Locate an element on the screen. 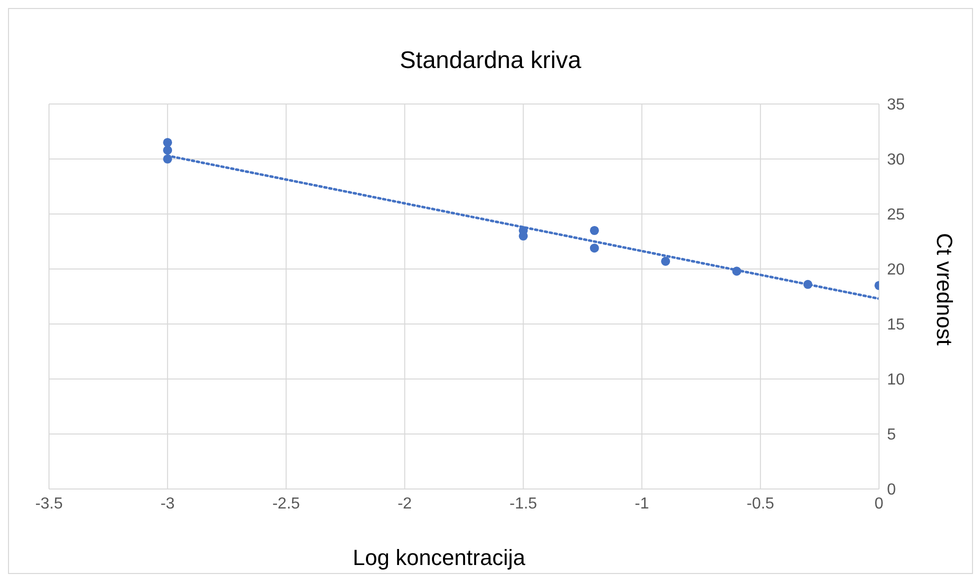 The width and height of the screenshot is (979, 580). x-tick-label: -1.5 is located at coordinates (523, 503).